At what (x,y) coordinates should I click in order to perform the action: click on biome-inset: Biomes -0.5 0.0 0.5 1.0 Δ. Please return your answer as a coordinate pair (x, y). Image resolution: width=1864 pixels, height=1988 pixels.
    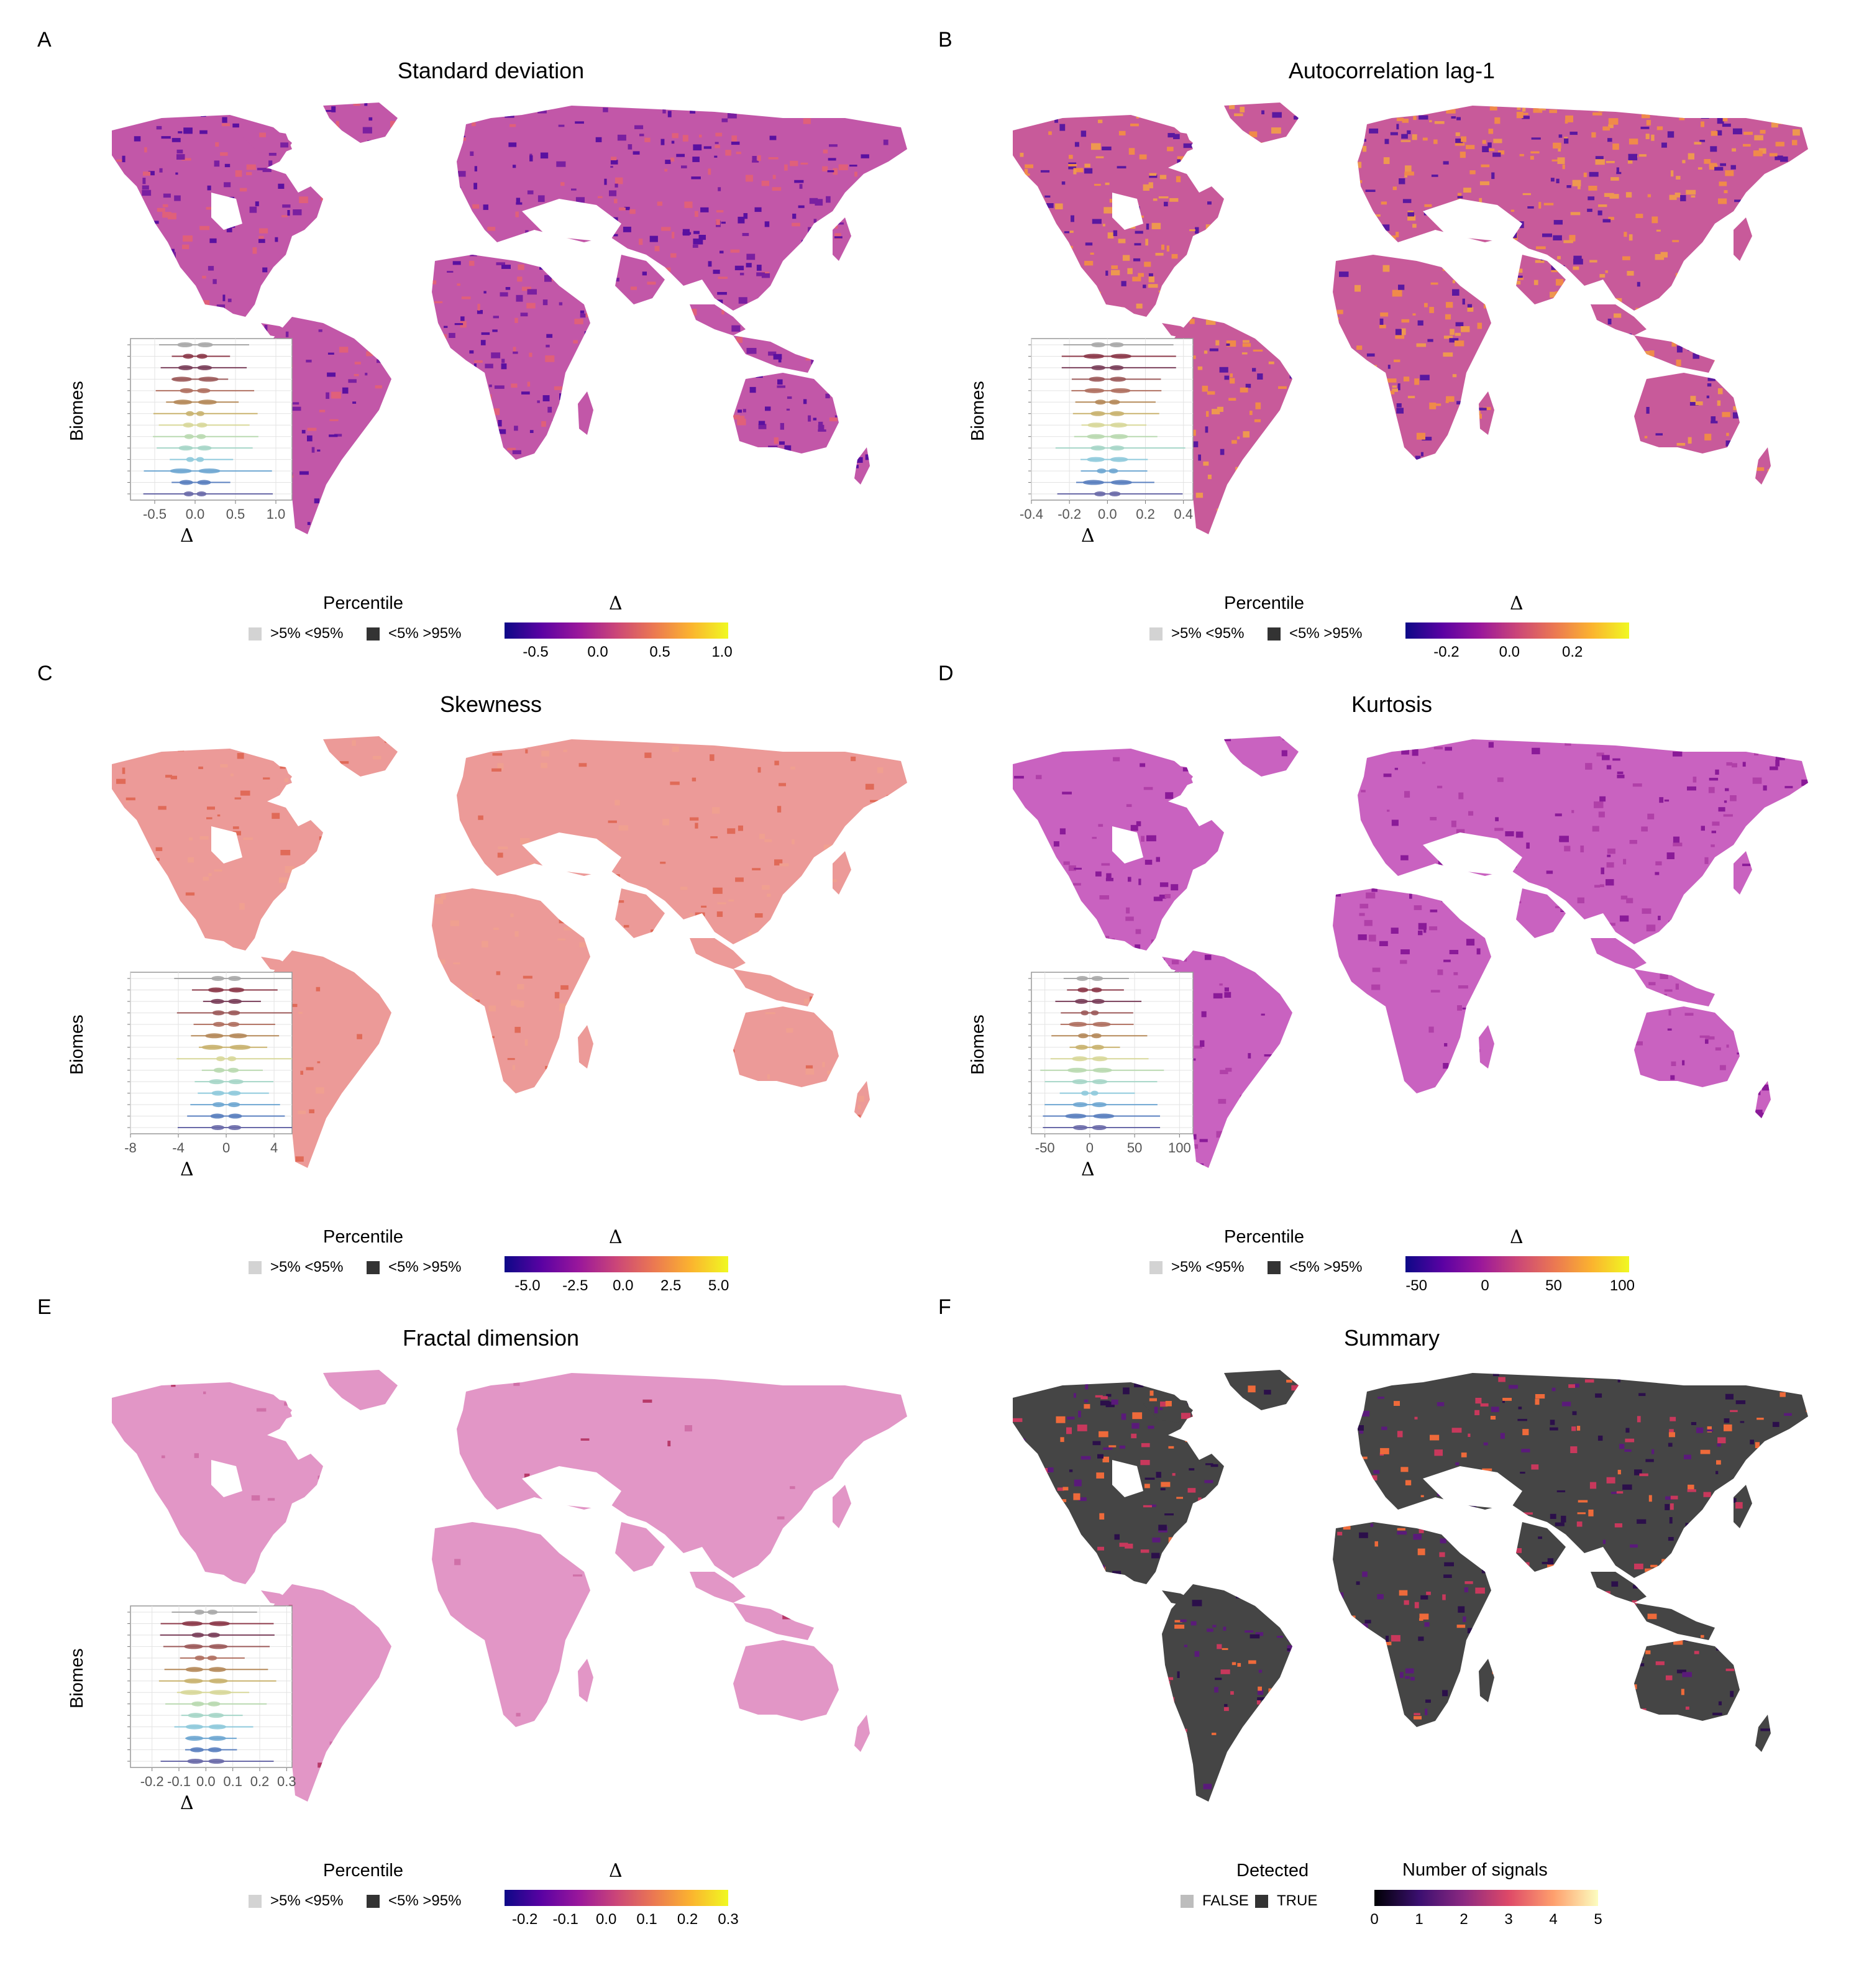
    Looking at the image, I should click on (182, 450).